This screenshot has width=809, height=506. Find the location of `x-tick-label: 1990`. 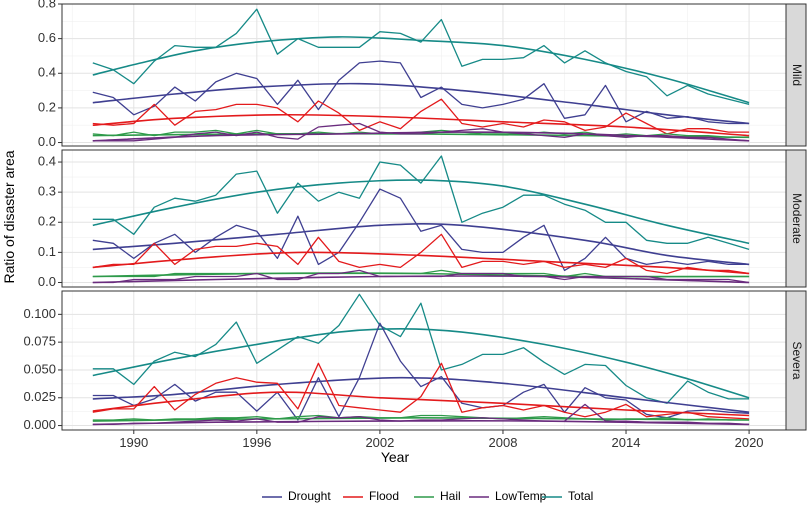

x-tick-label: 1990 is located at coordinates (133, 442).